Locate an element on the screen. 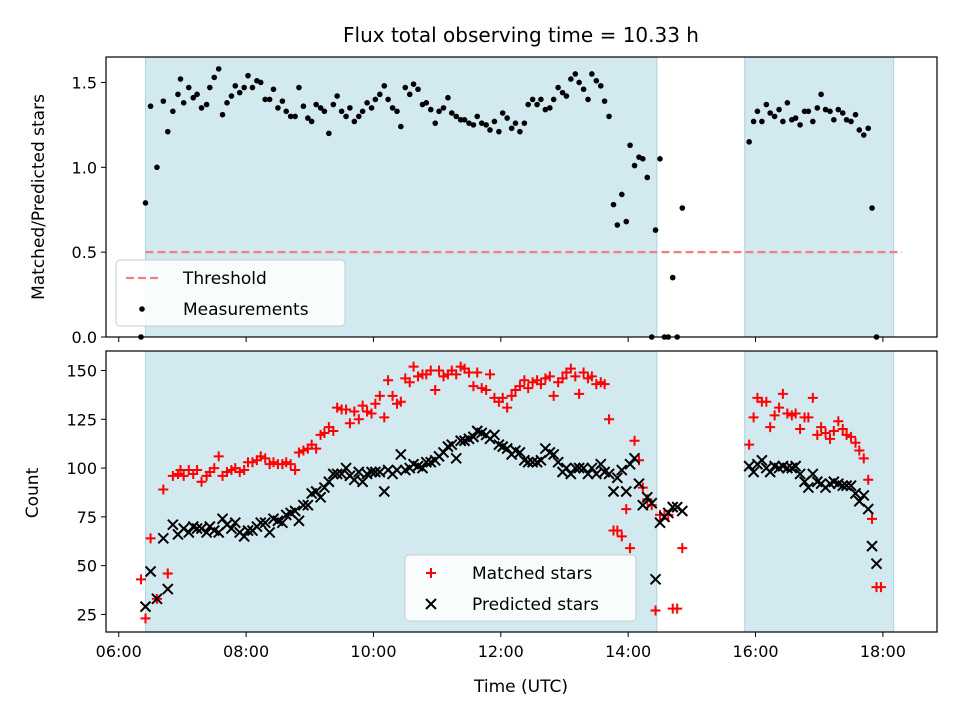  legend-label-1: Predicted stars is located at coordinates (535, 605).